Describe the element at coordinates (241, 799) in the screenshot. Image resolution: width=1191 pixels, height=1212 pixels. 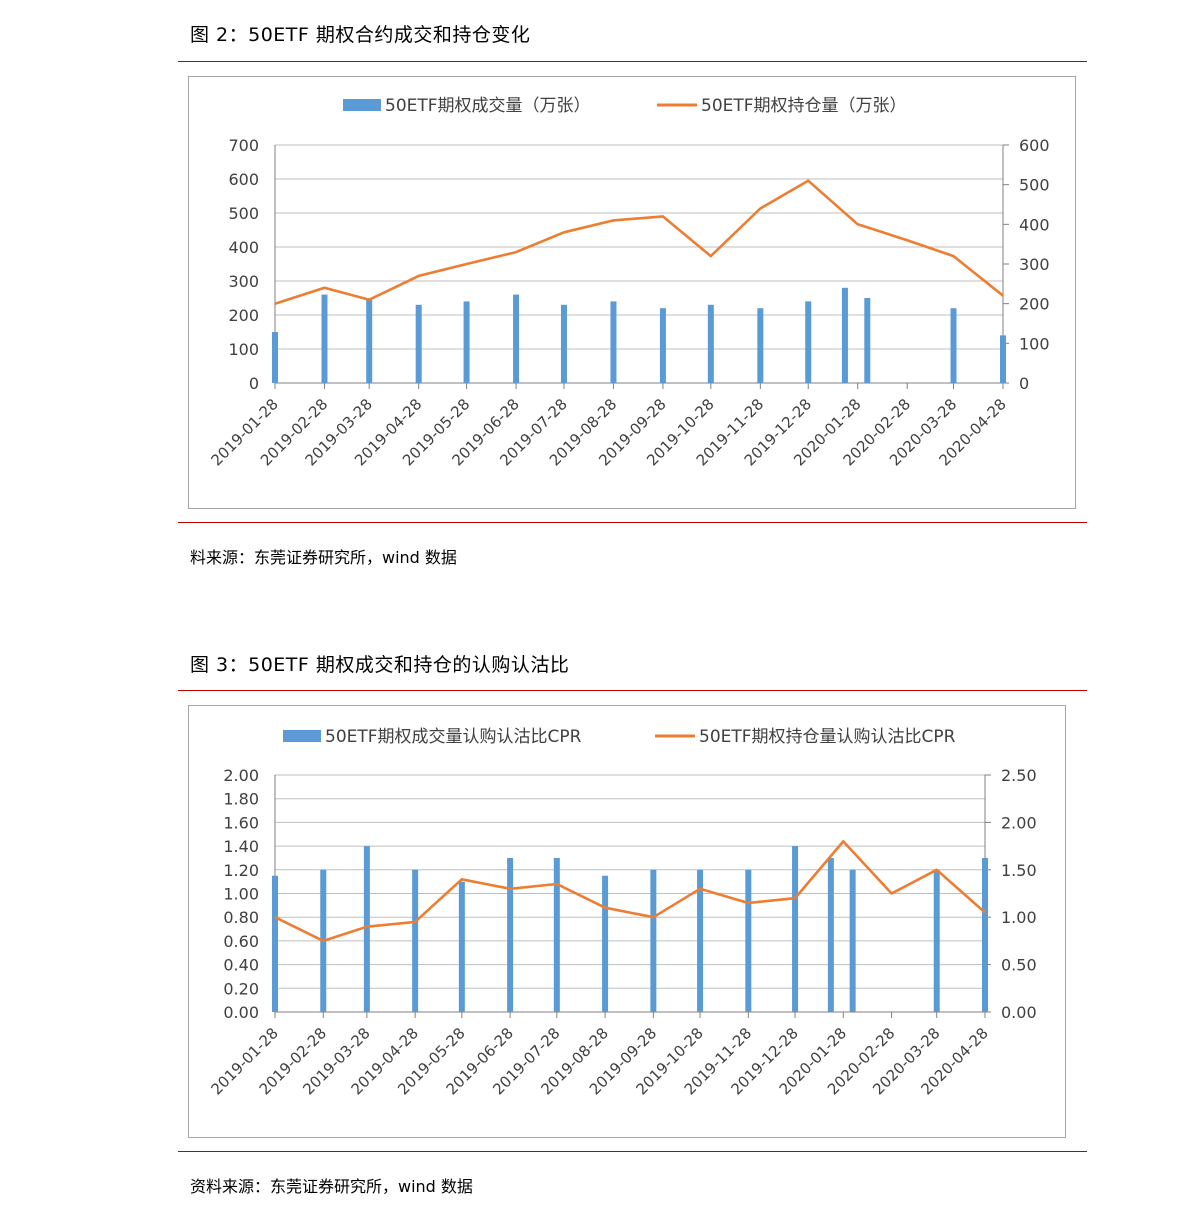
I see `y-left-tick-label: 1.80` at that location.